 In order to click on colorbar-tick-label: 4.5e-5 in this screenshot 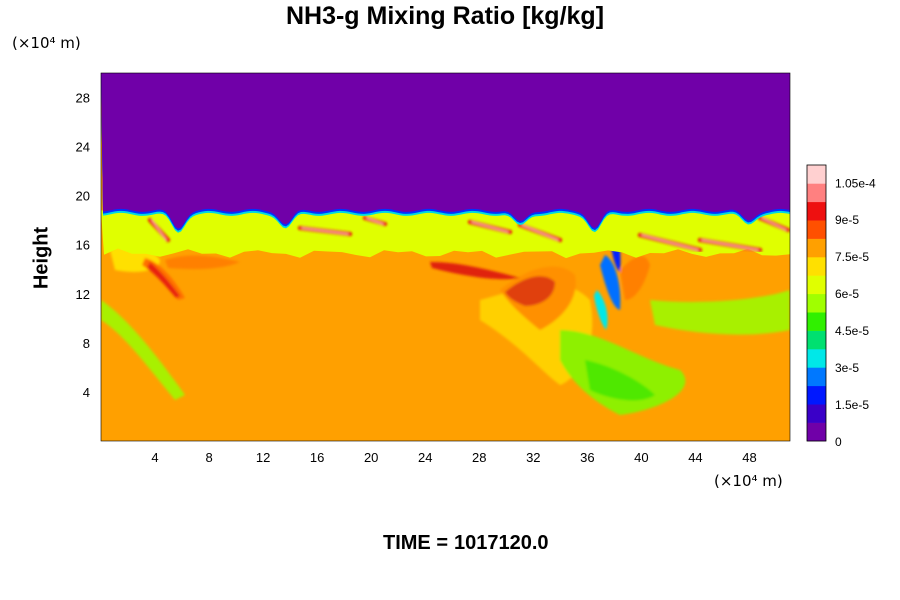, I will do `click(852, 331)`.